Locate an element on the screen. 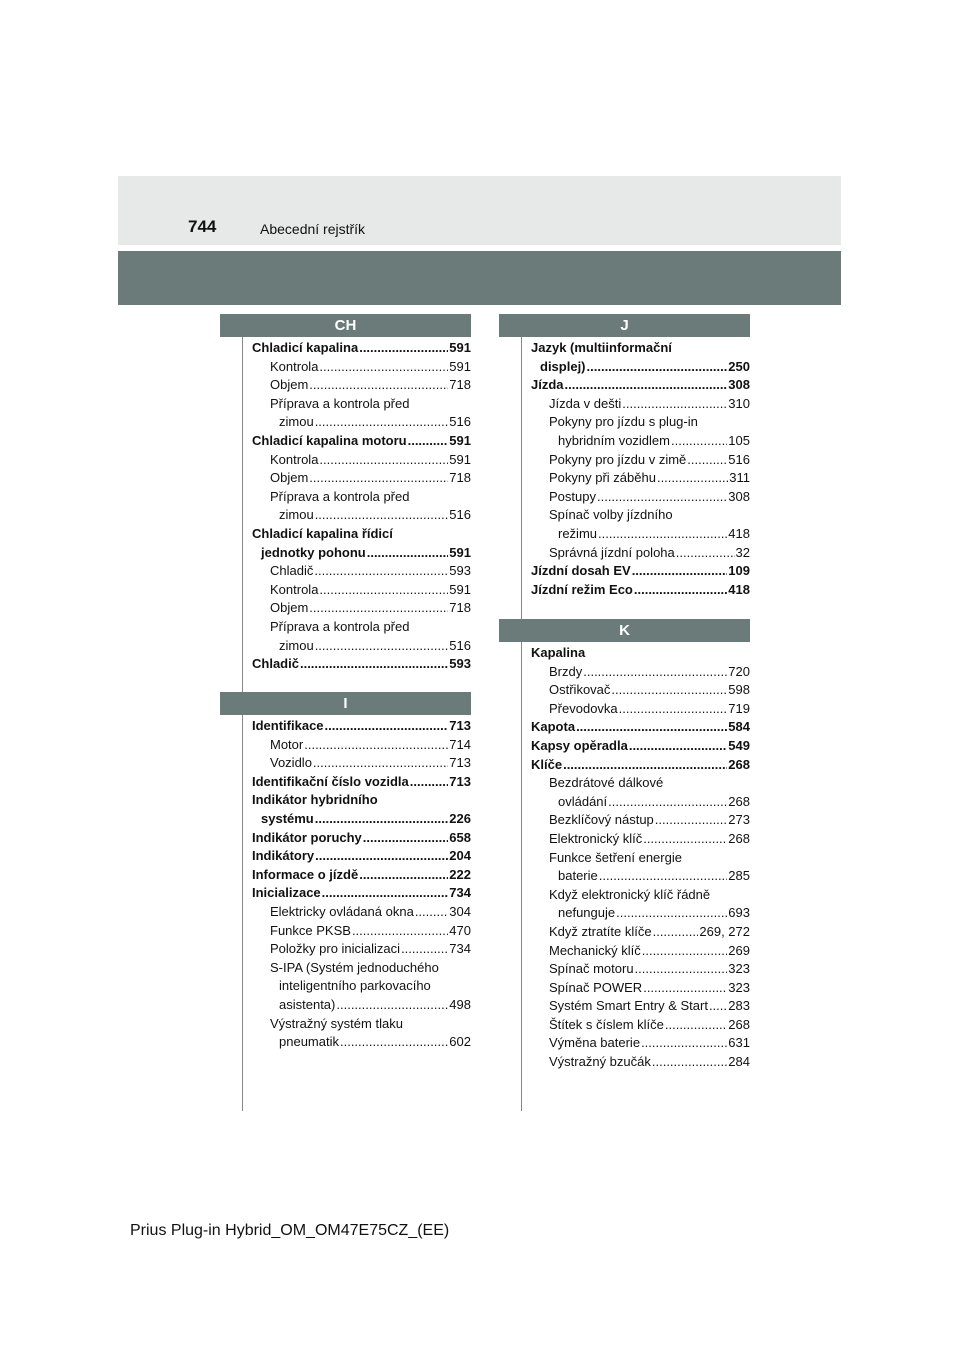 This screenshot has height=1358, width=960. index-entry: Motor 714 is located at coordinates (361, 745).